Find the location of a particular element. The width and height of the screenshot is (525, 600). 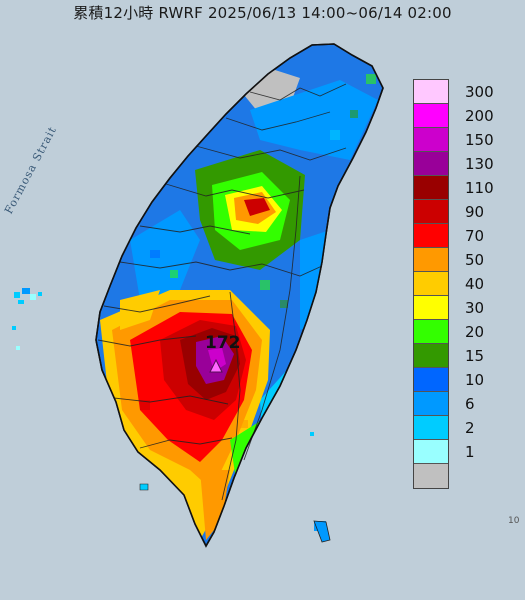

legend-label: 200 is located at coordinates (479, 116).